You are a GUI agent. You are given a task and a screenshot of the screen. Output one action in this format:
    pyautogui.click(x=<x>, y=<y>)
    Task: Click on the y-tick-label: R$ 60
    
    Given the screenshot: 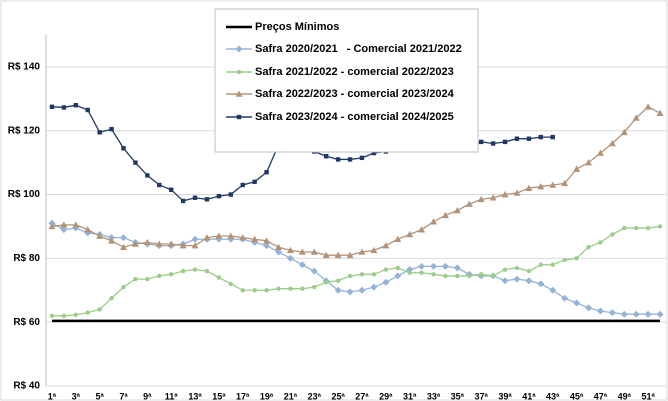 What is the action you would take?
    pyautogui.click(x=26, y=322)
    